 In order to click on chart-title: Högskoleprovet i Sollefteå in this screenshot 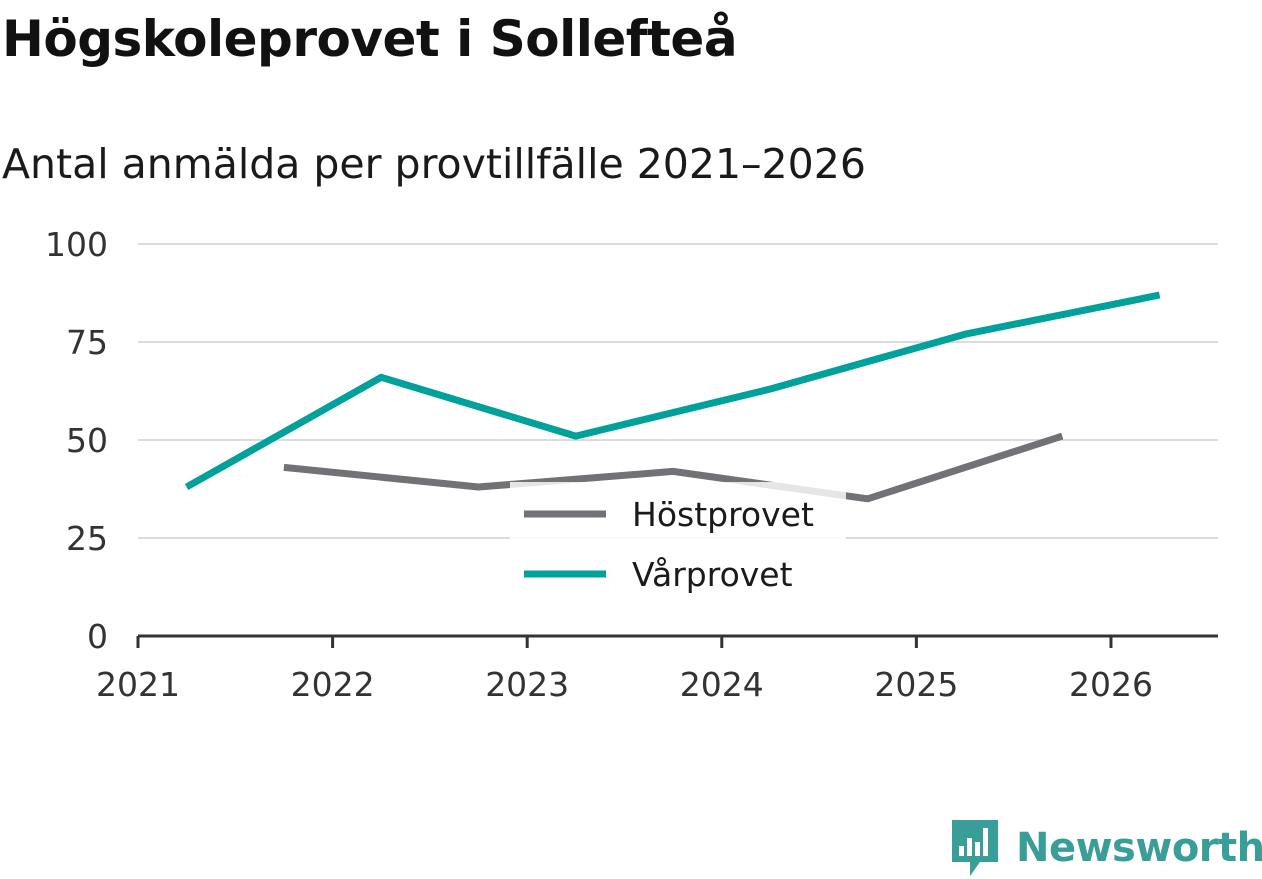, I will do `click(370, 39)`.